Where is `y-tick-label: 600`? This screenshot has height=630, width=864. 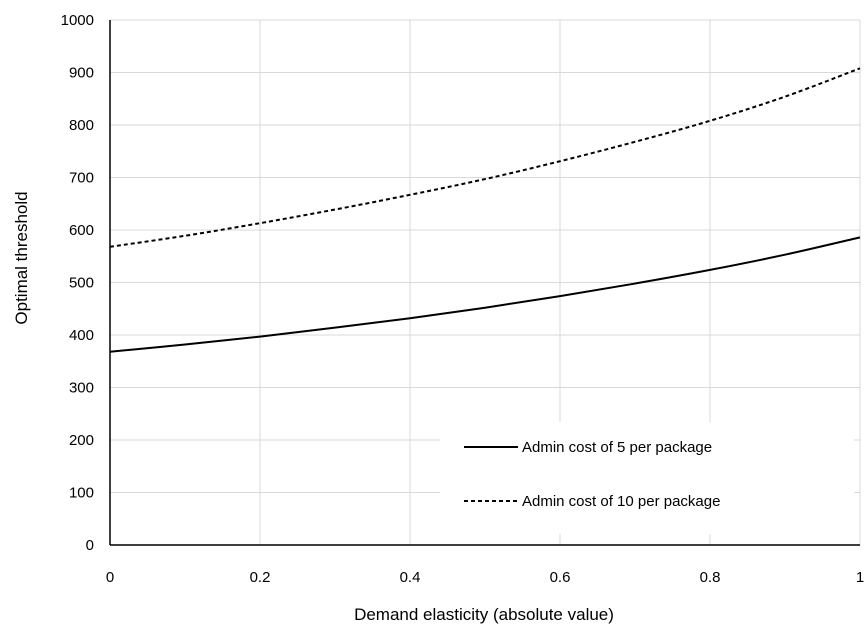
y-tick-label: 600 is located at coordinates (81, 230).